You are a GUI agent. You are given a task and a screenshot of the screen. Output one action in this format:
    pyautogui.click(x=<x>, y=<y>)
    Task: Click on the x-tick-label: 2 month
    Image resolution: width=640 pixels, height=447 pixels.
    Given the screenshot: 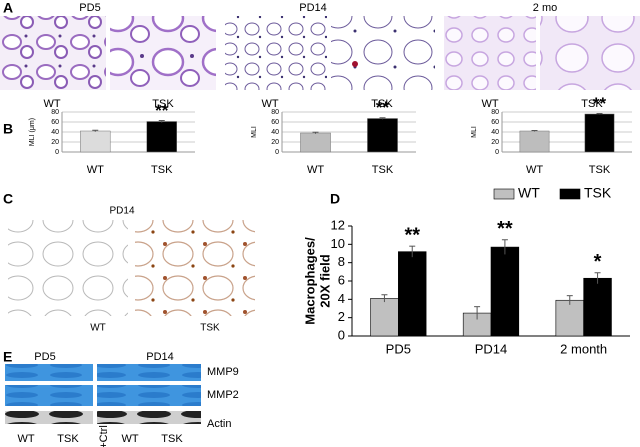 What is the action you would take?
    pyautogui.click(x=583, y=348)
    